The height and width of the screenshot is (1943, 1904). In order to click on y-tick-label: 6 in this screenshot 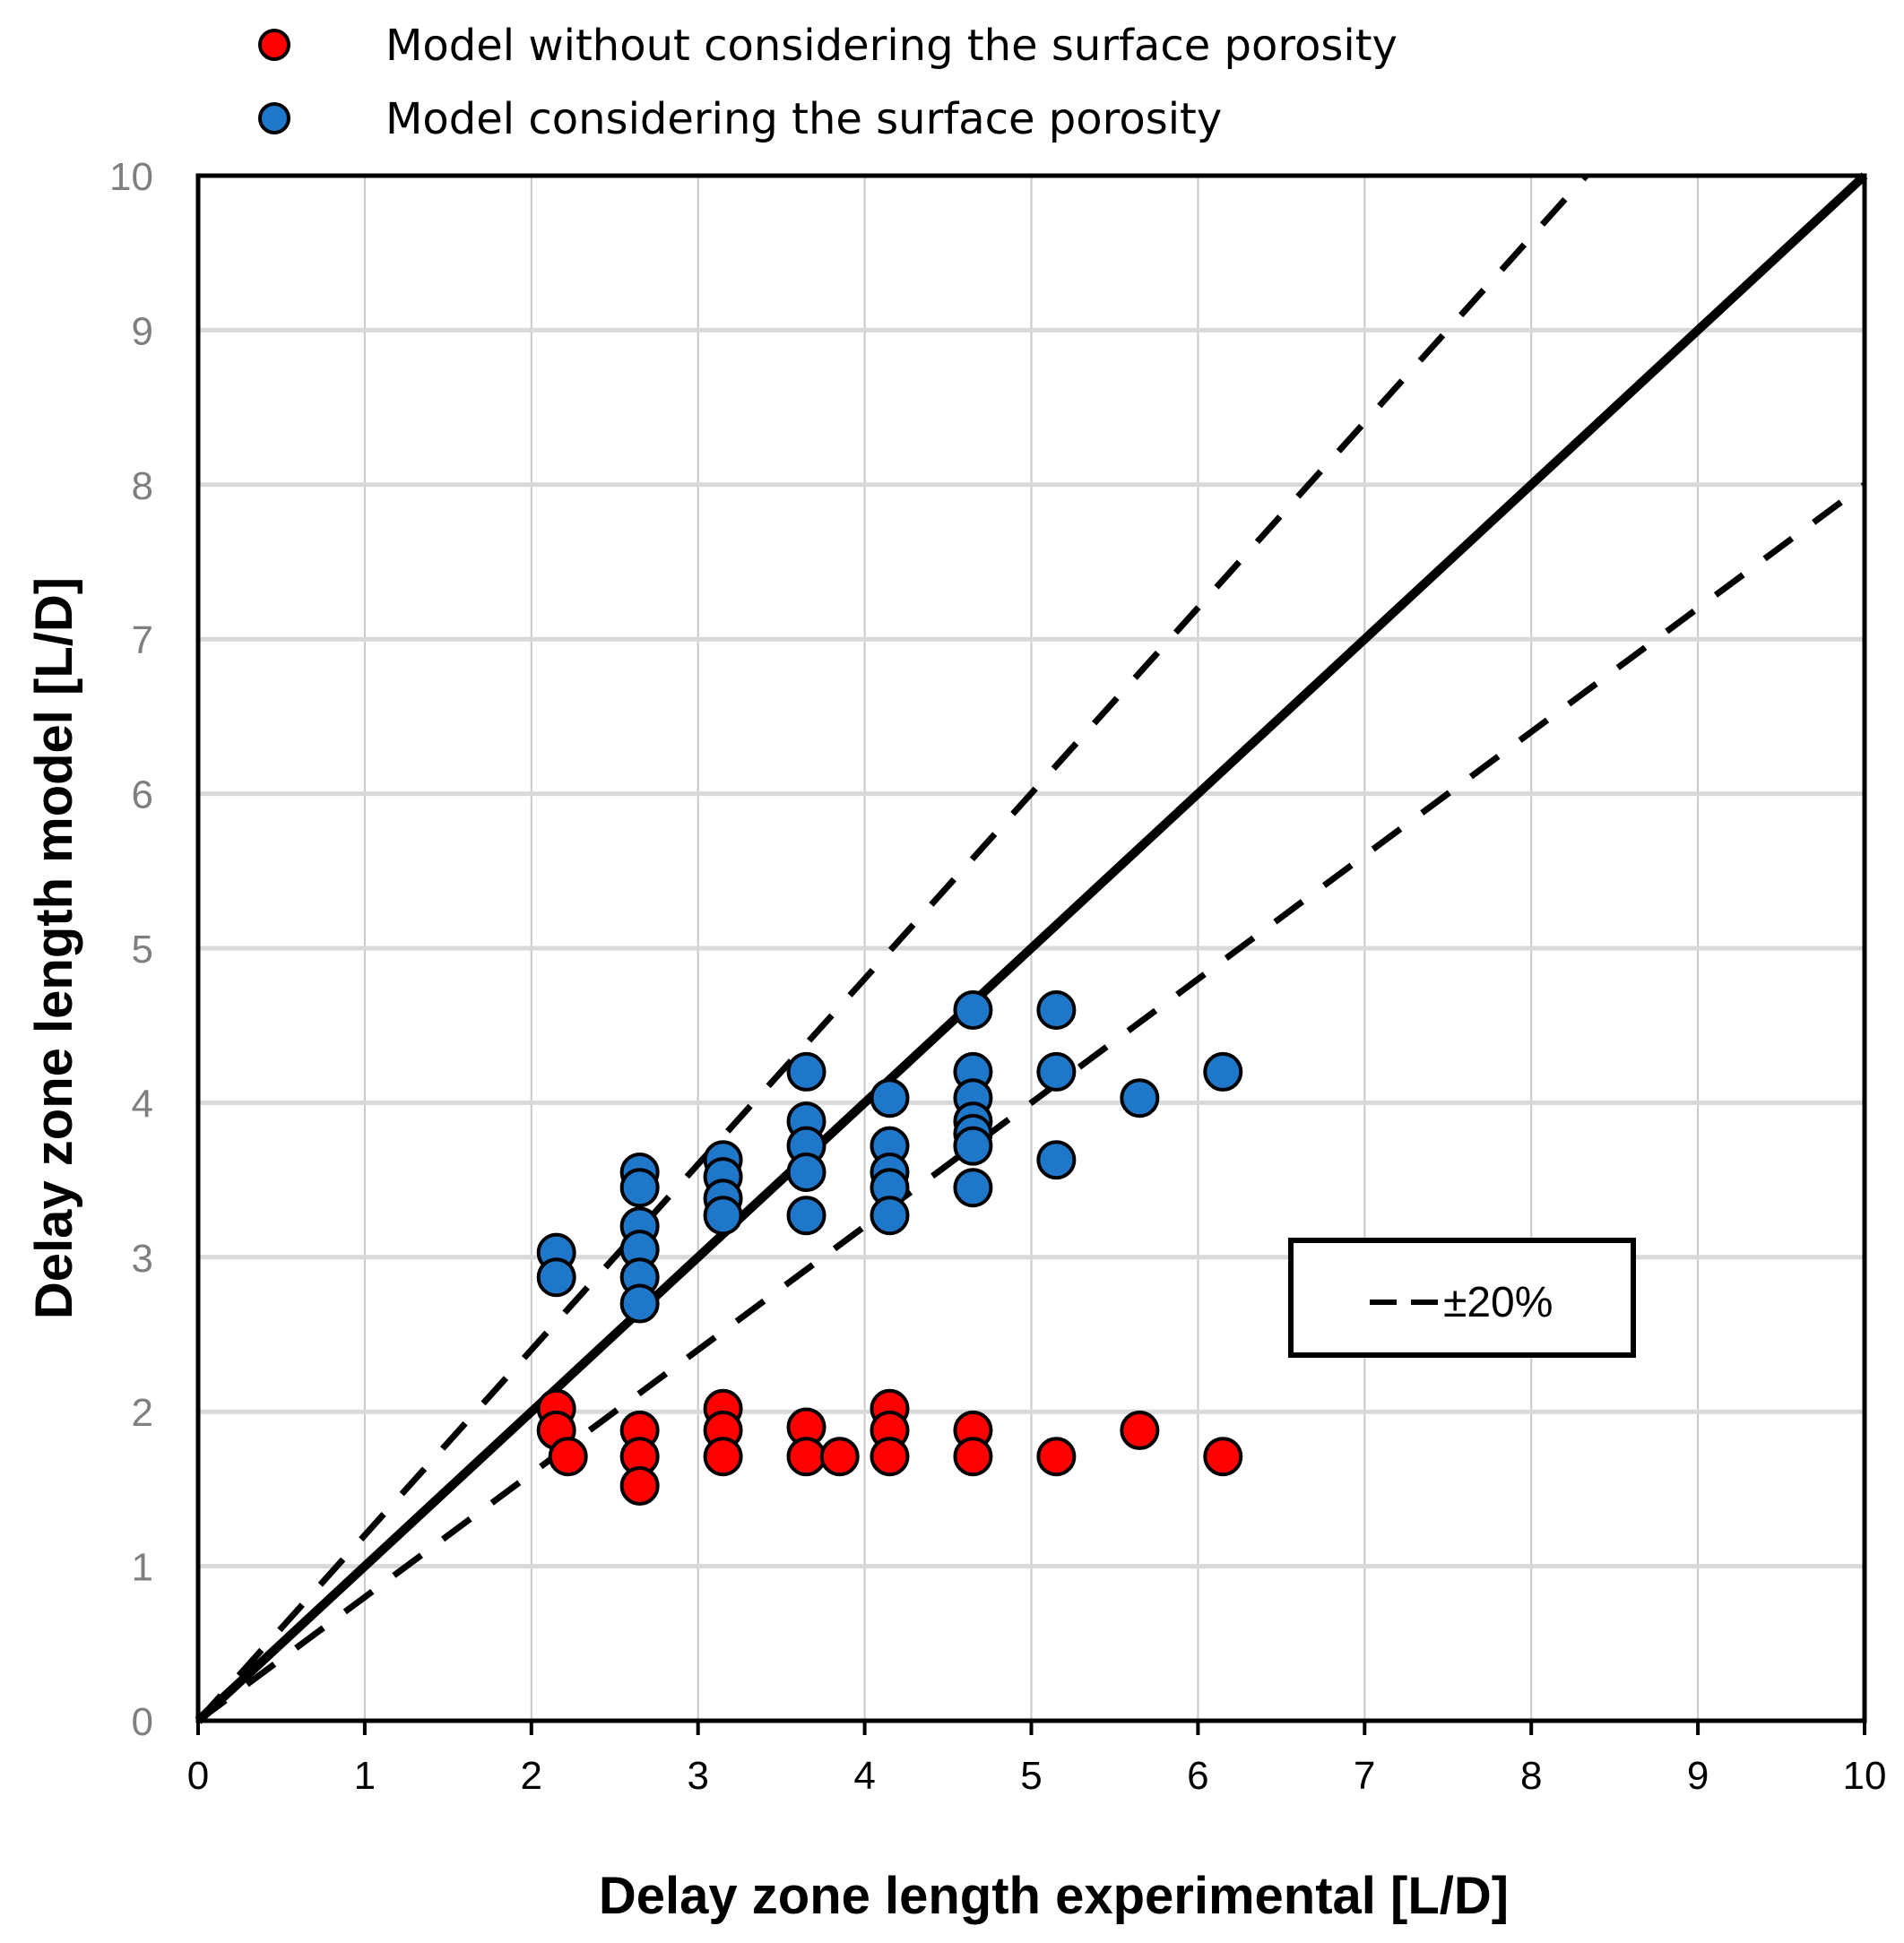, I will do `click(143, 795)`.